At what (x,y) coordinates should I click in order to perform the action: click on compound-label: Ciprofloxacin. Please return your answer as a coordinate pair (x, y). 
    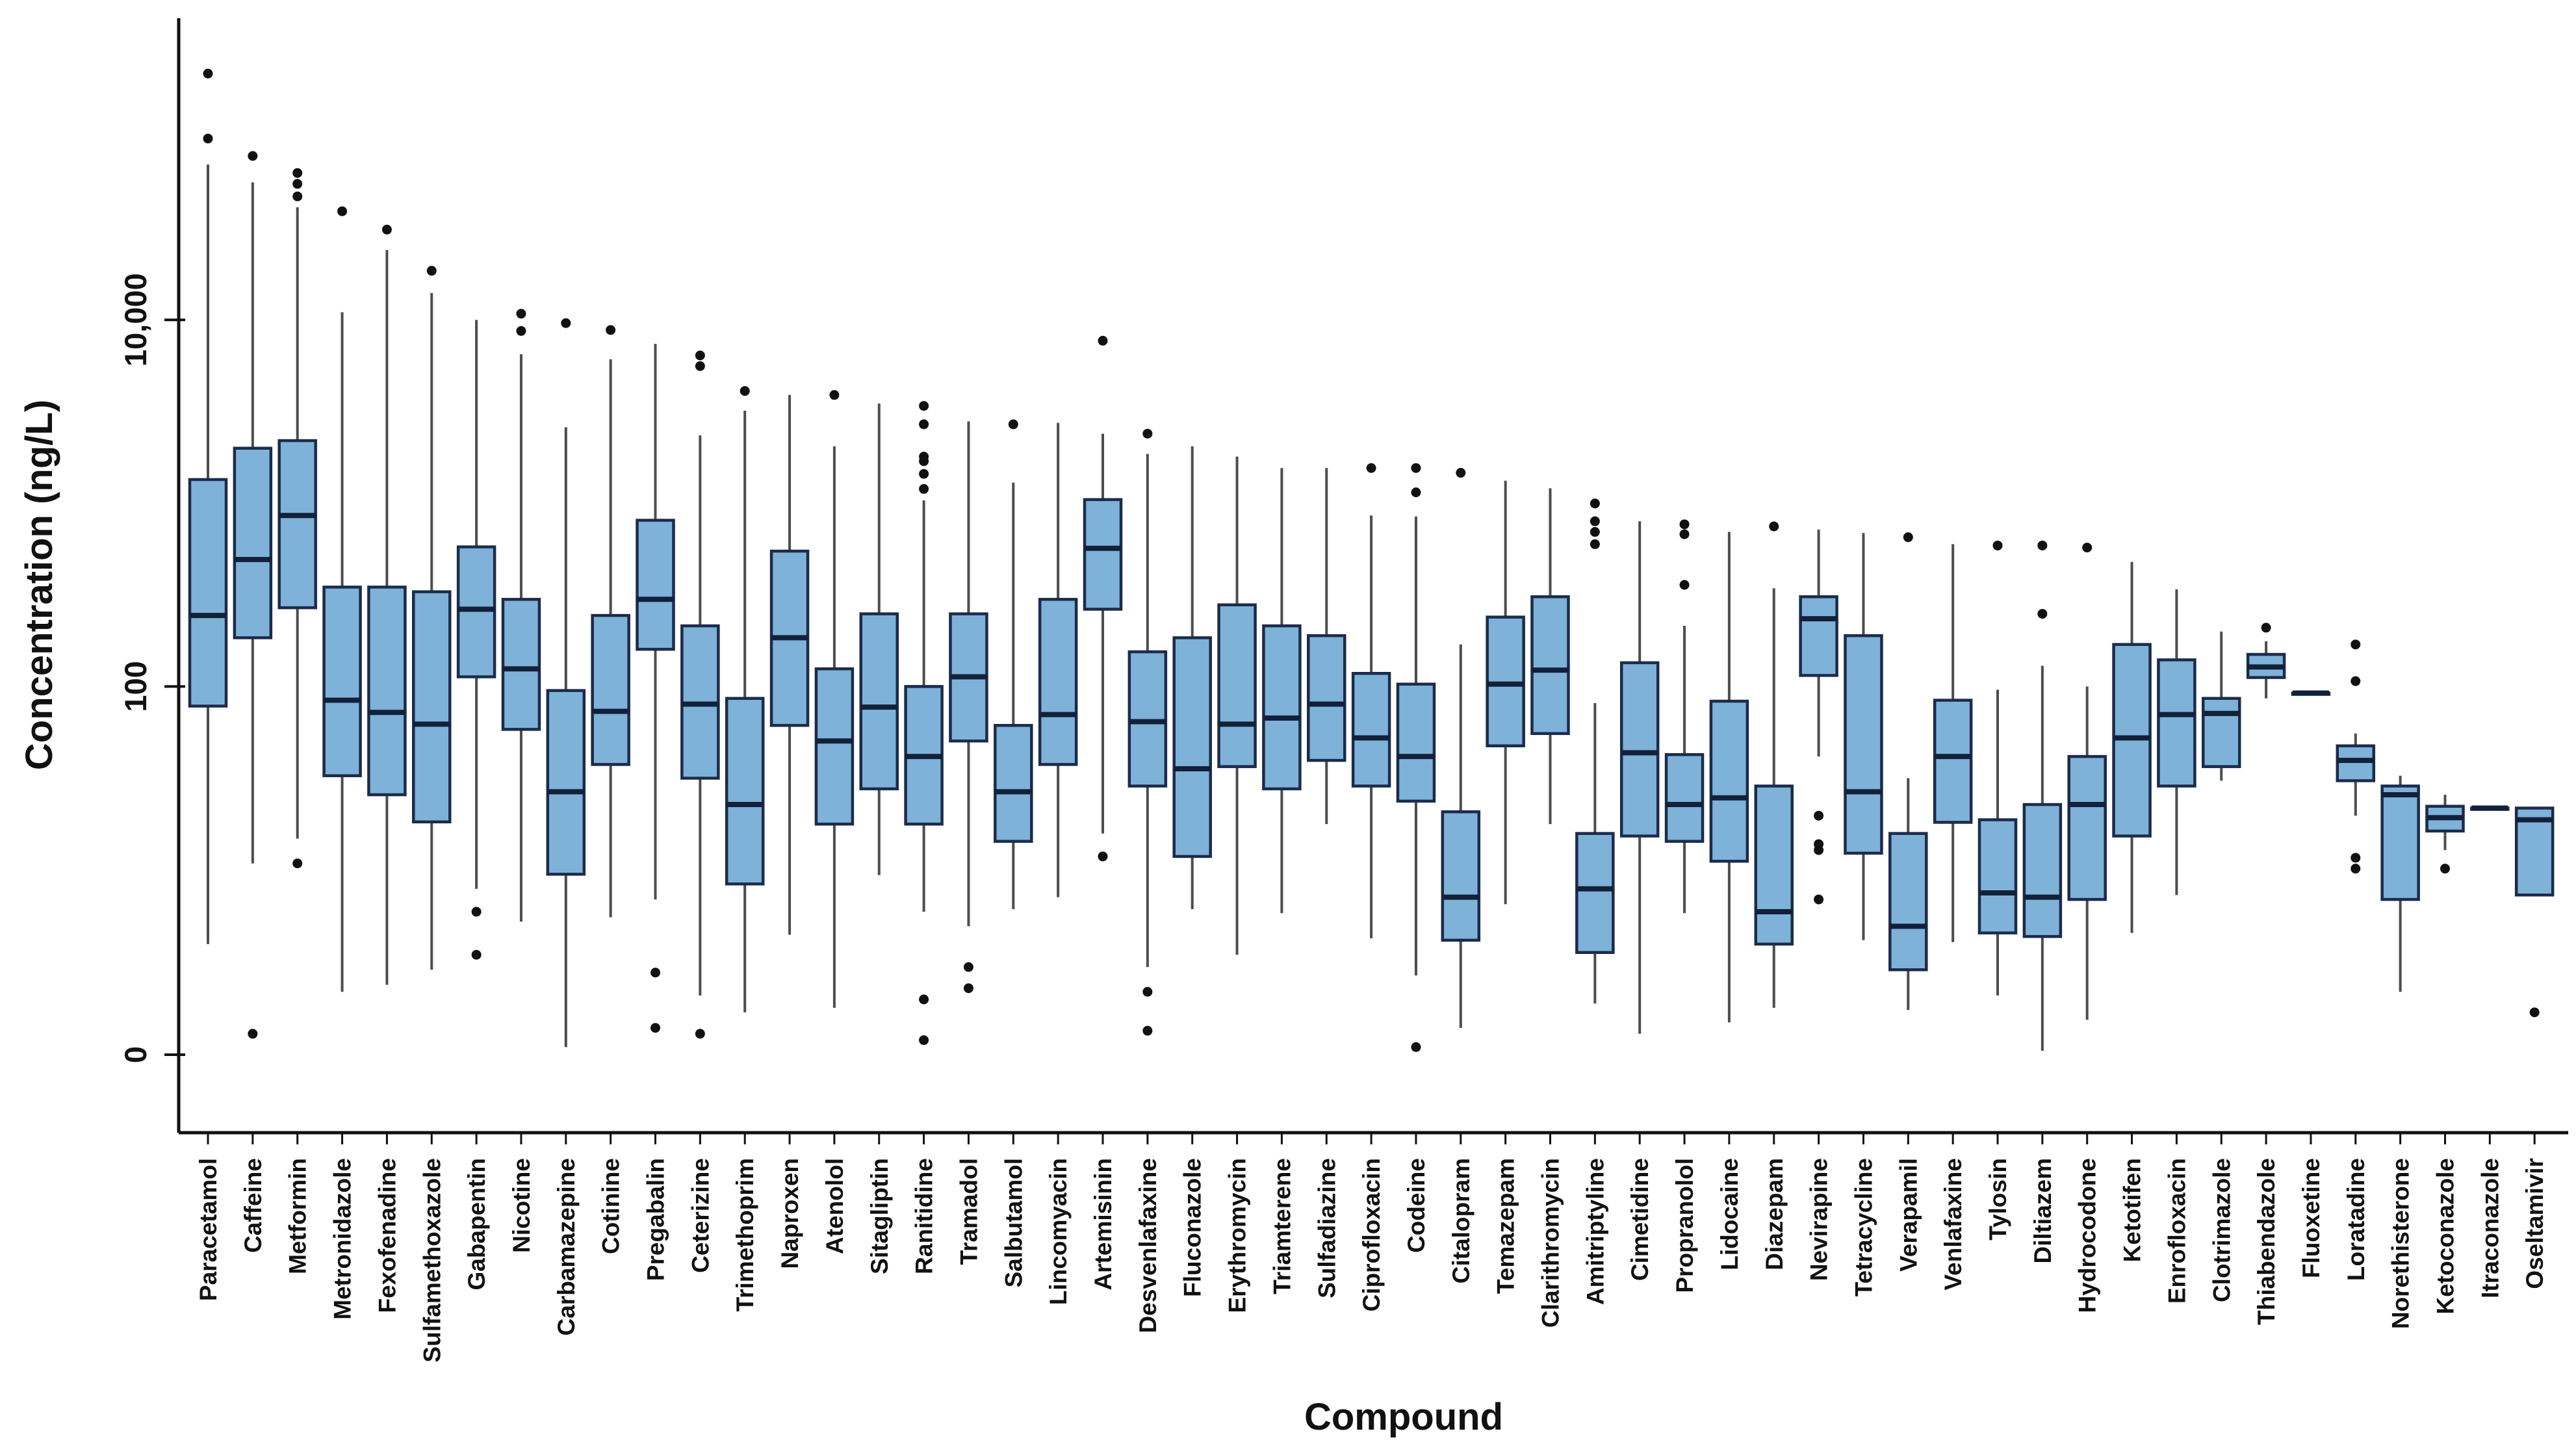
    Looking at the image, I should click on (1372, 1234).